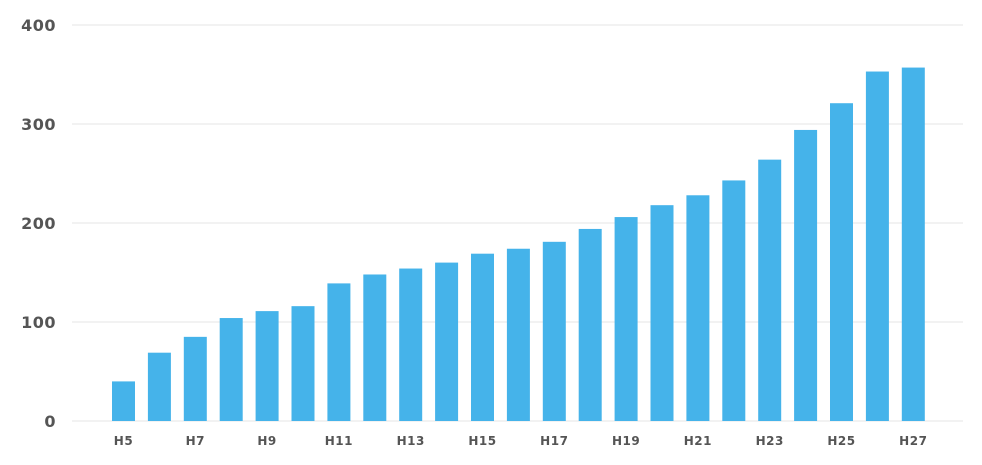 This screenshot has width=982, height=465. Describe the element at coordinates (482, 441) in the screenshot. I see `x-tick-label: H15` at that location.